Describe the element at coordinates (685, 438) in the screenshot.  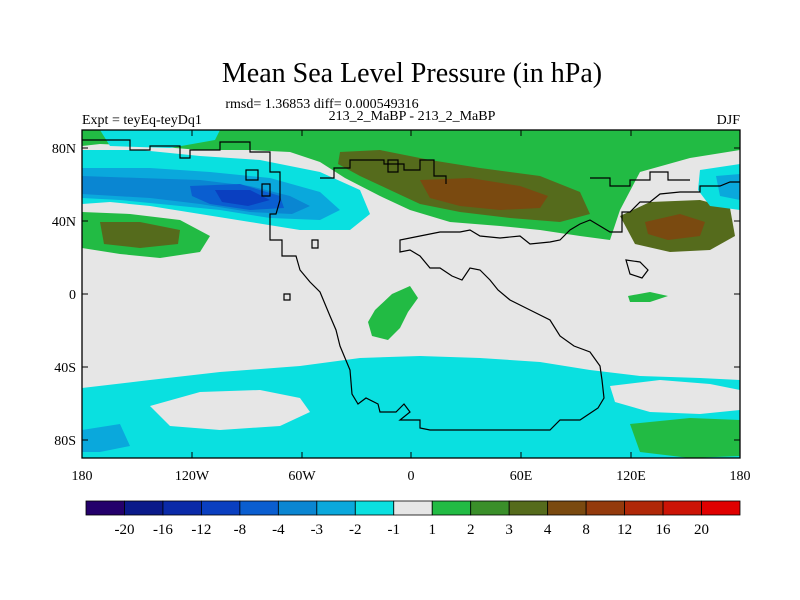
I see `region-southern-ocean-positive` at that location.